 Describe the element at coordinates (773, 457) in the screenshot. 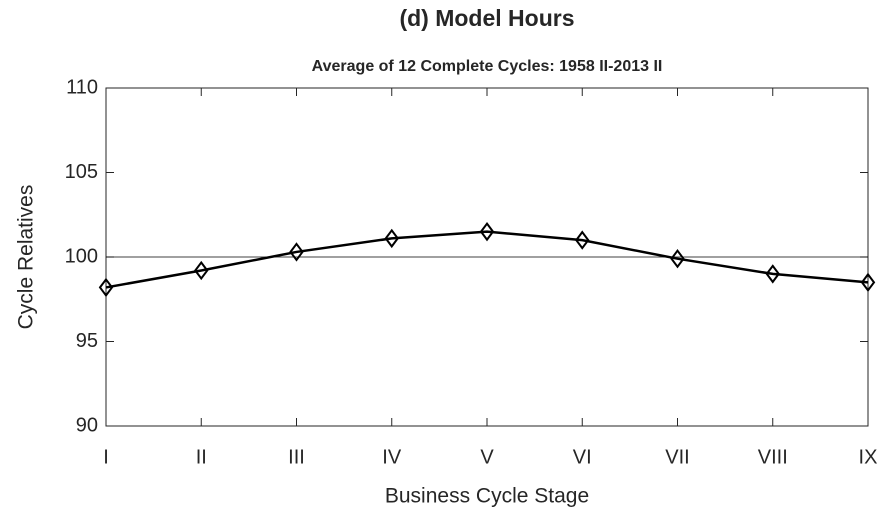

I see `x-tick-label: VIII` at that location.